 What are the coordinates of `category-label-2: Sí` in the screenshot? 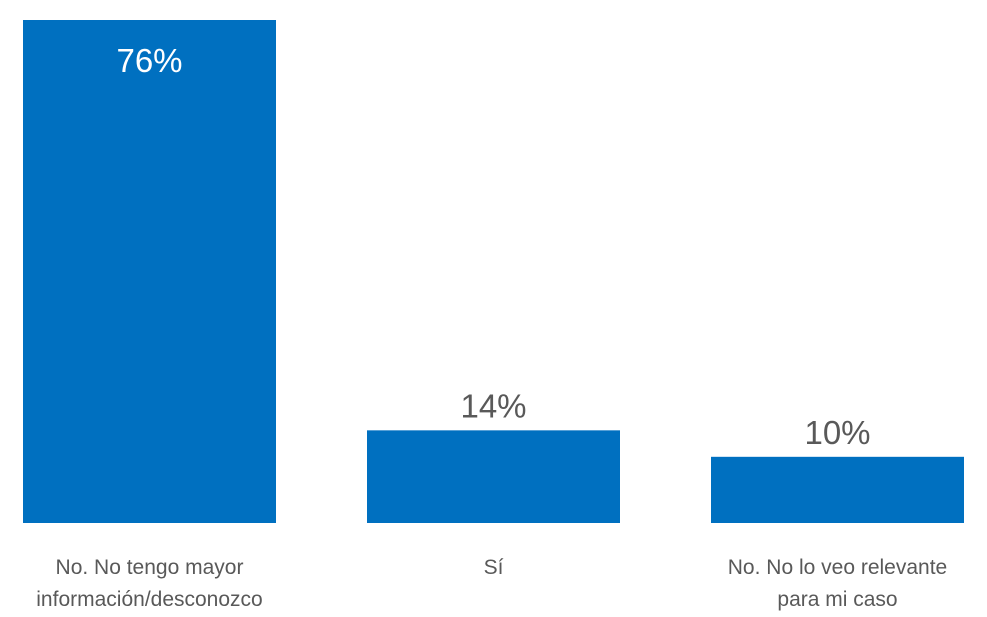 It's located at (494, 567).